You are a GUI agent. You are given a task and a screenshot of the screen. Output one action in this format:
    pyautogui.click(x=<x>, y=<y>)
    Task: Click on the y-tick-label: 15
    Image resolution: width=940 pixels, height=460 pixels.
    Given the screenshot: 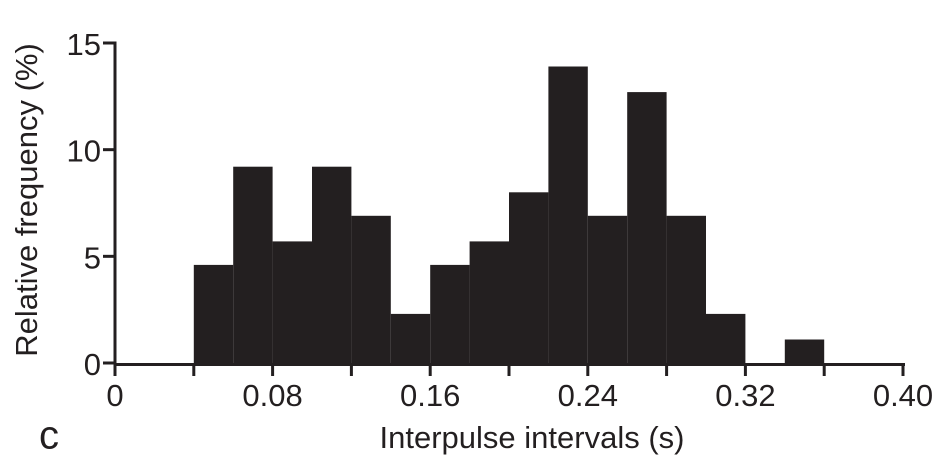 What is the action you would take?
    pyautogui.click(x=84, y=44)
    